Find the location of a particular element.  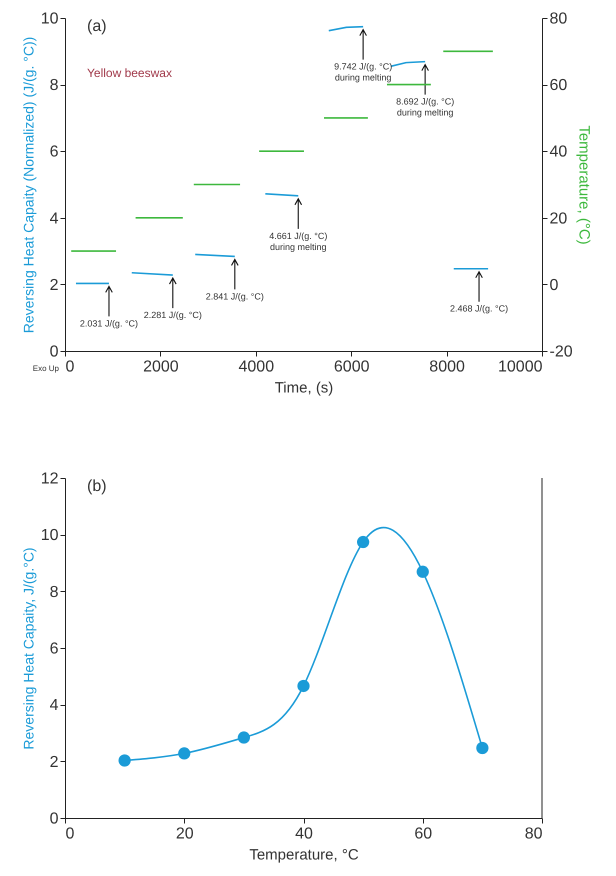

x-tick-label: 6000 is located at coordinates (352, 367).